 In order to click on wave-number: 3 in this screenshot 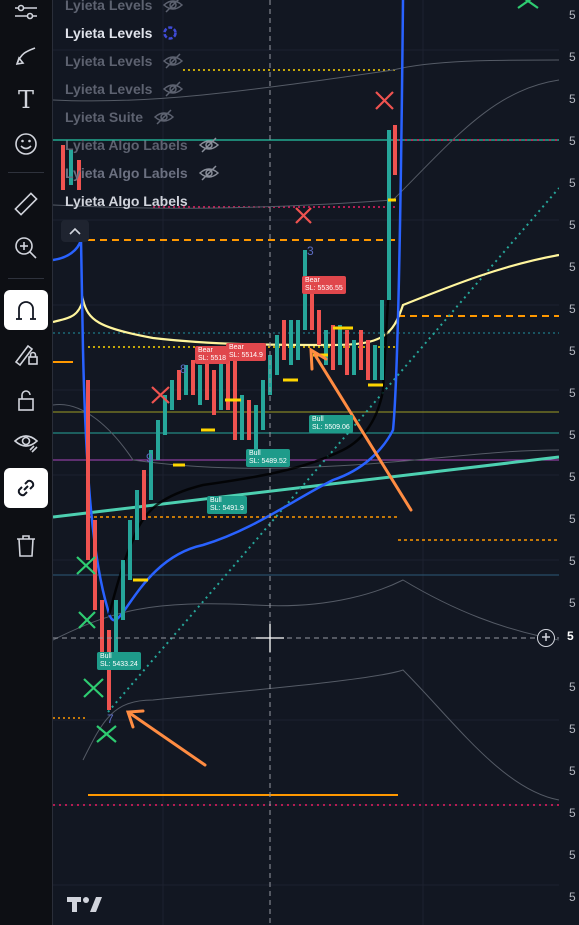, I will do `click(310, 251)`.